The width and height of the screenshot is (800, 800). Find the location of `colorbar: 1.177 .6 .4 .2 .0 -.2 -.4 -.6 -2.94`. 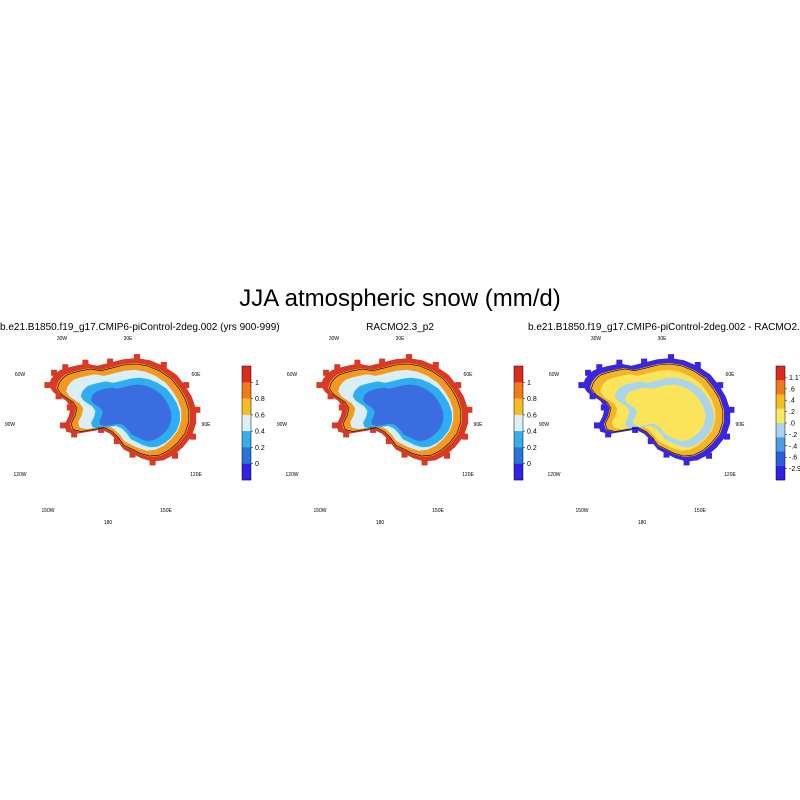

colorbar: 1.177 .6 .4 .2 .0 -.2 -.4 -.6 -2.94 is located at coordinates (787, 423).